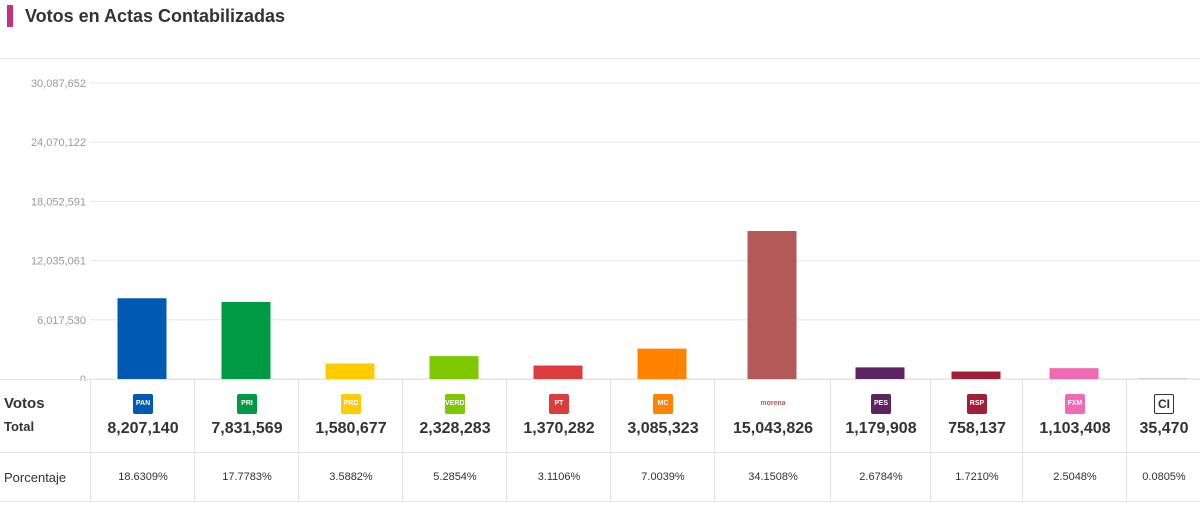 The image size is (1200, 508). Describe the element at coordinates (19, 426) in the screenshot. I see `total-label: Total` at that location.